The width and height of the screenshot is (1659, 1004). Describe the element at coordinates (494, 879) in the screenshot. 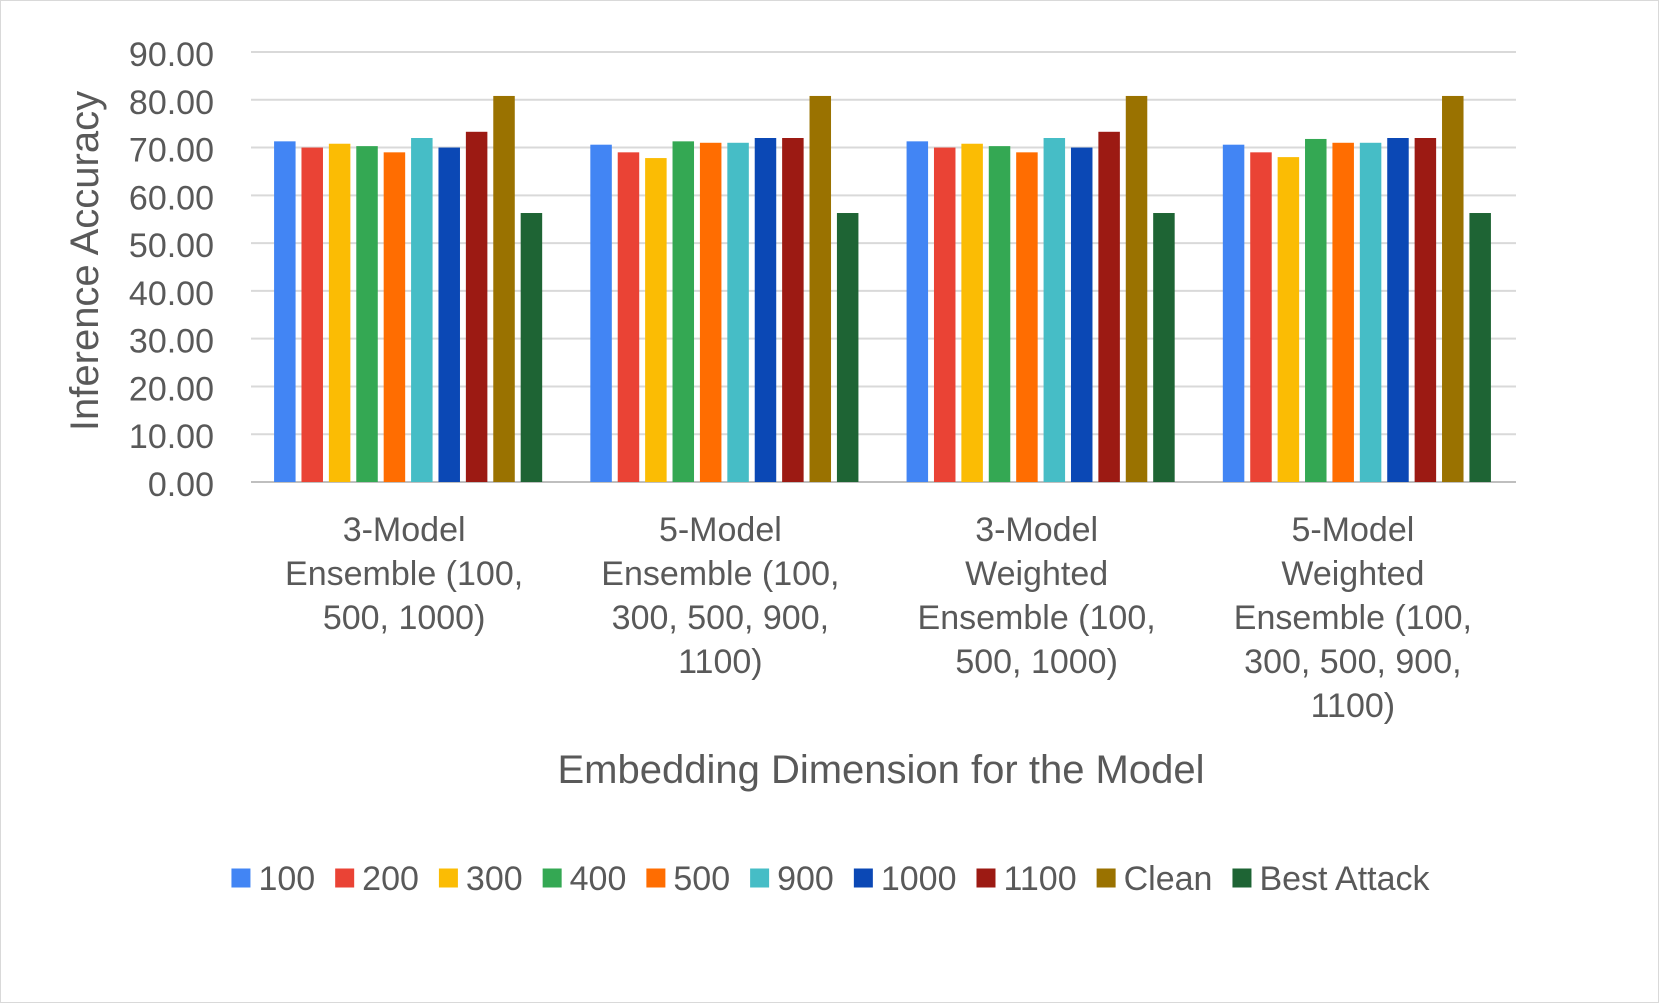

I see `legend-label: 300` at that location.